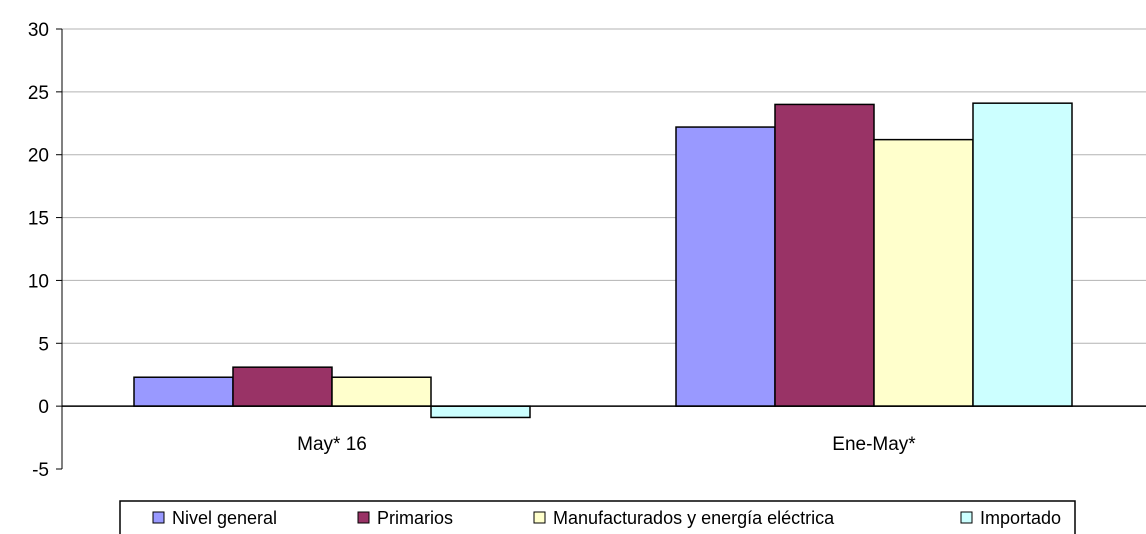 The image size is (1146, 534). What do you see at coordinates (40, 470) in the screenshot?
I see `y-tick-label: -5` at bounding box center [40, 470].